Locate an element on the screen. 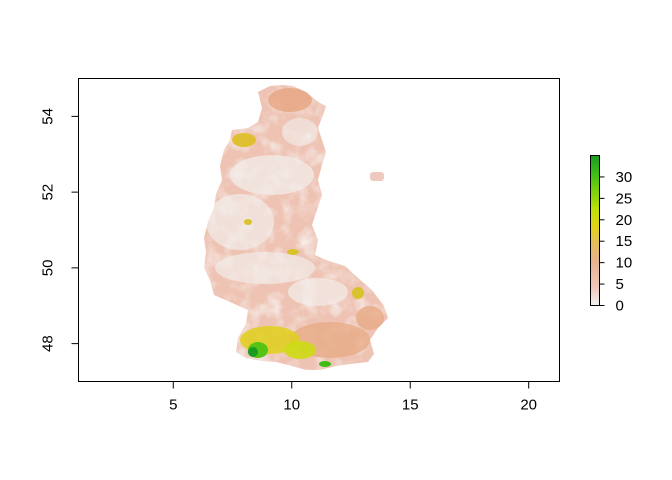  legend-tick-label: 0 is located at coordinates (620, 306).